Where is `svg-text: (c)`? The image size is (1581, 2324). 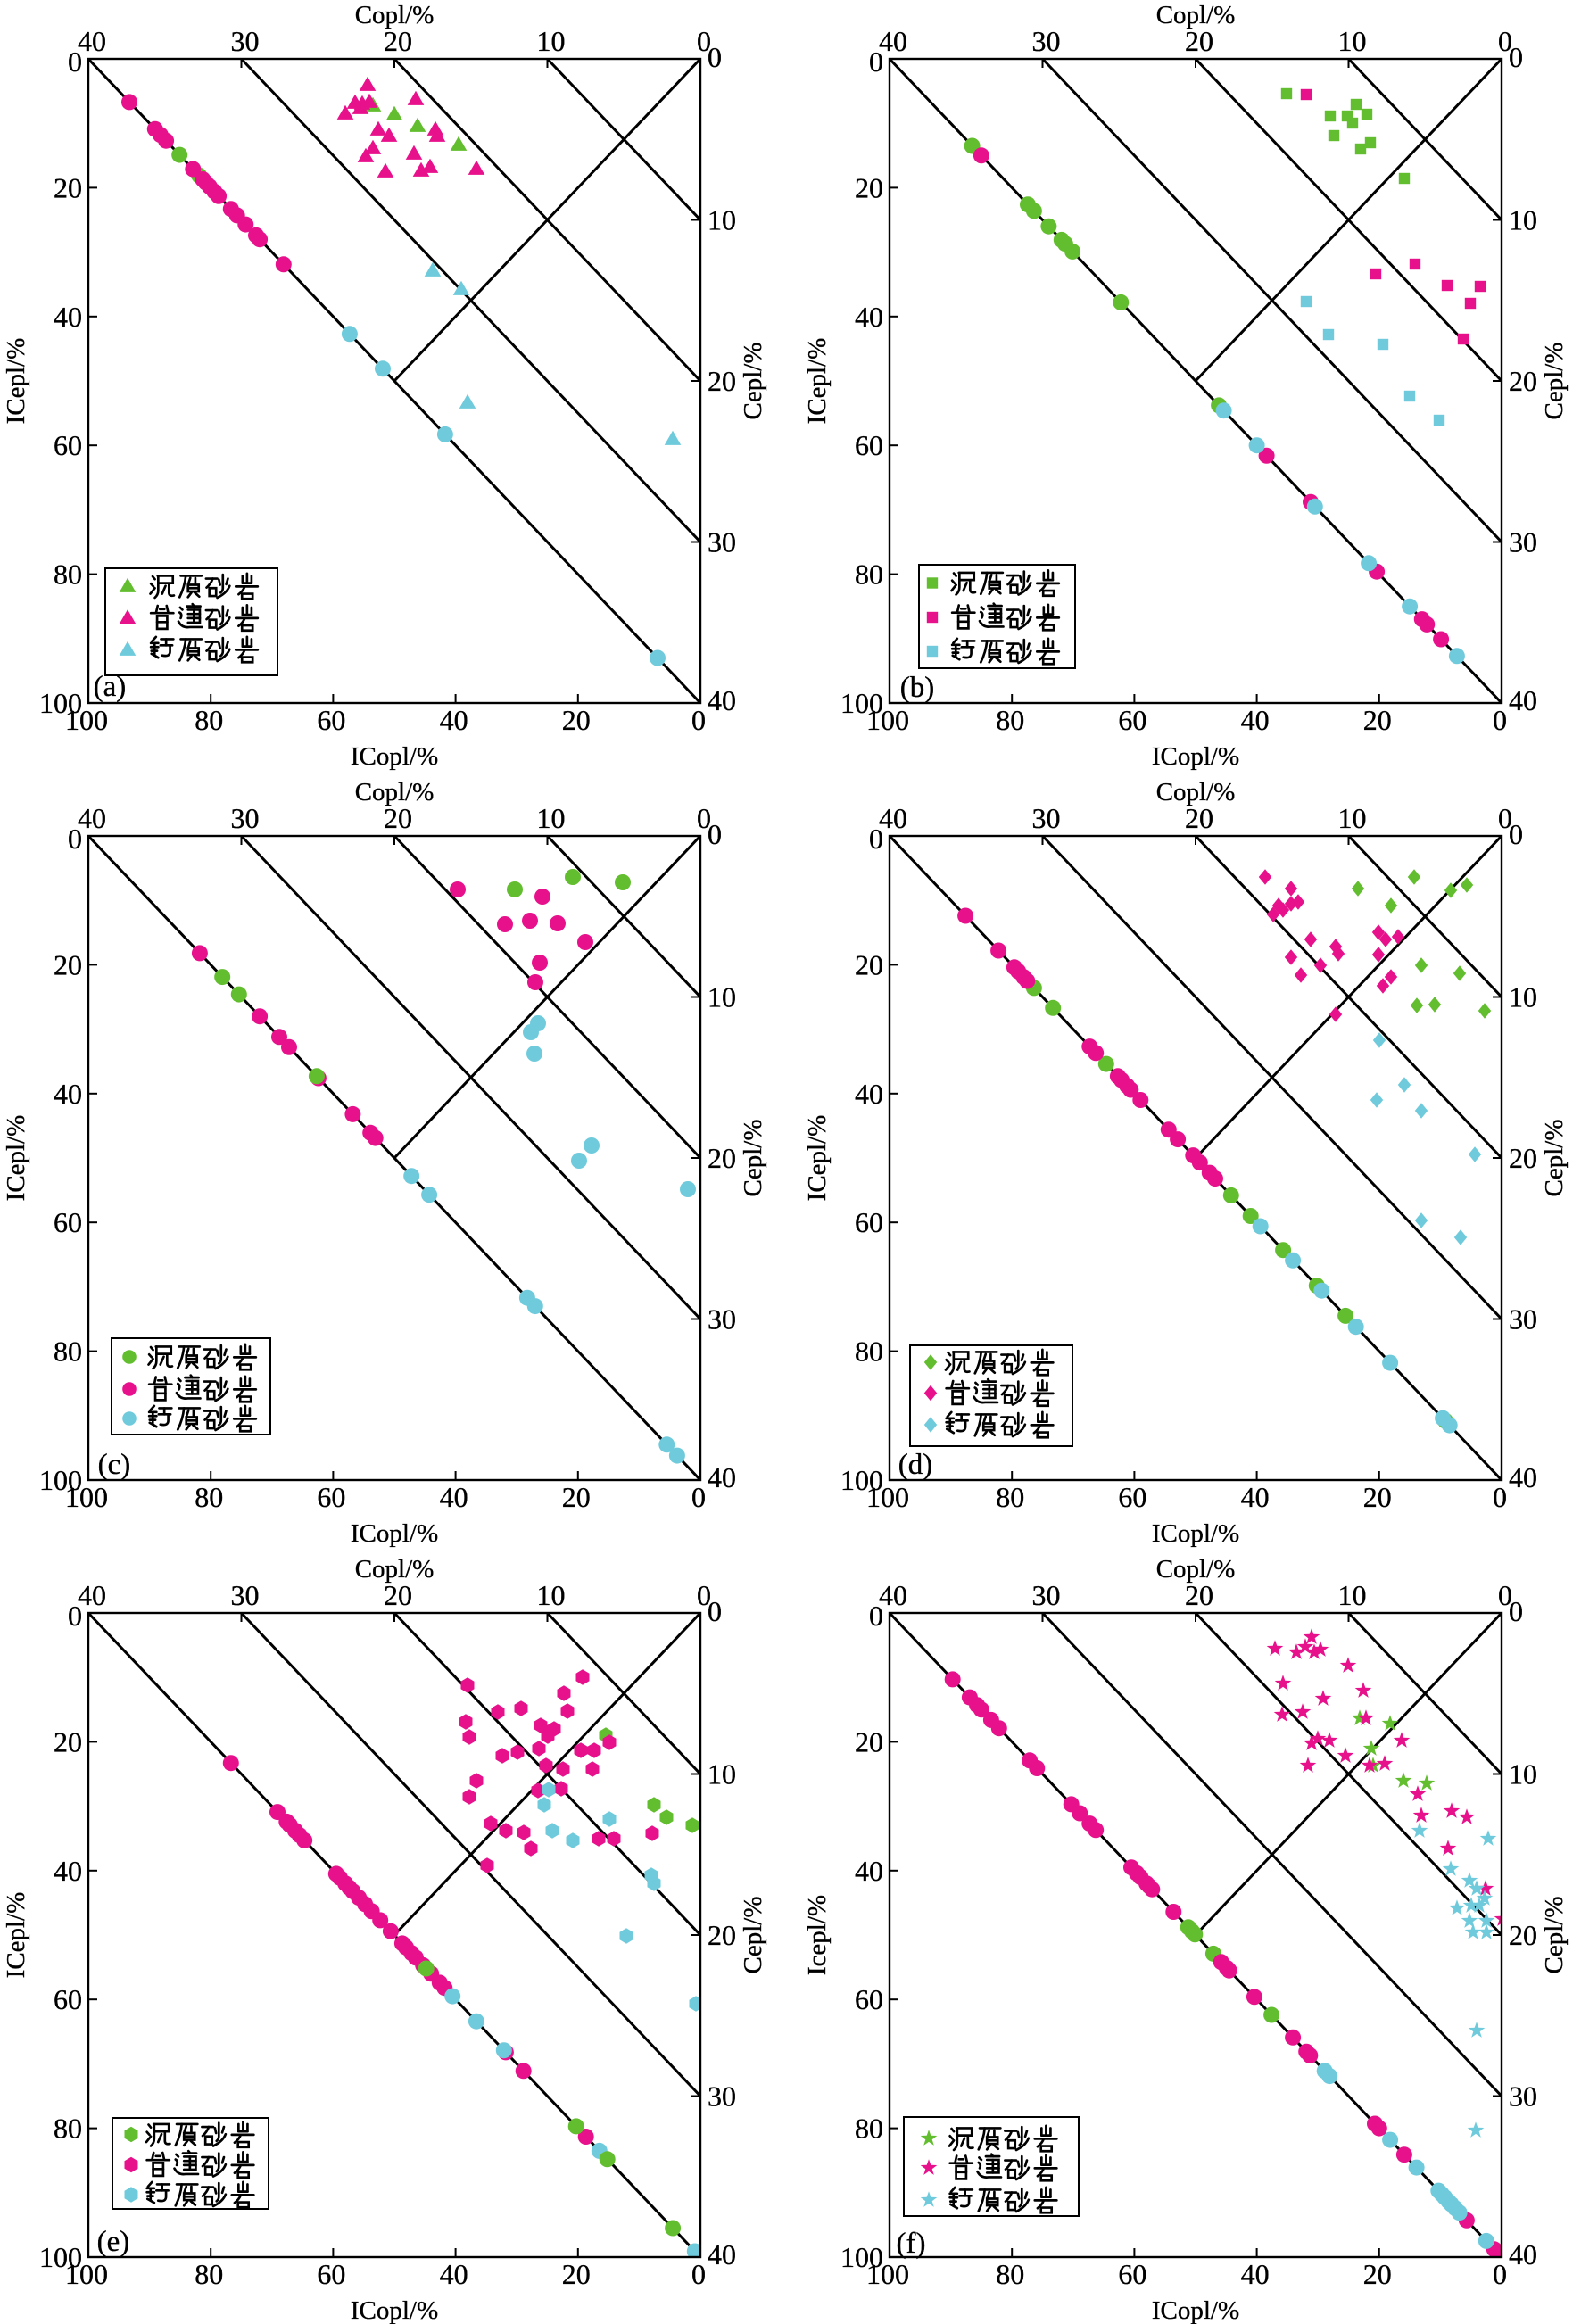 svg-text: (c) is located at coordinates (115, 1465).